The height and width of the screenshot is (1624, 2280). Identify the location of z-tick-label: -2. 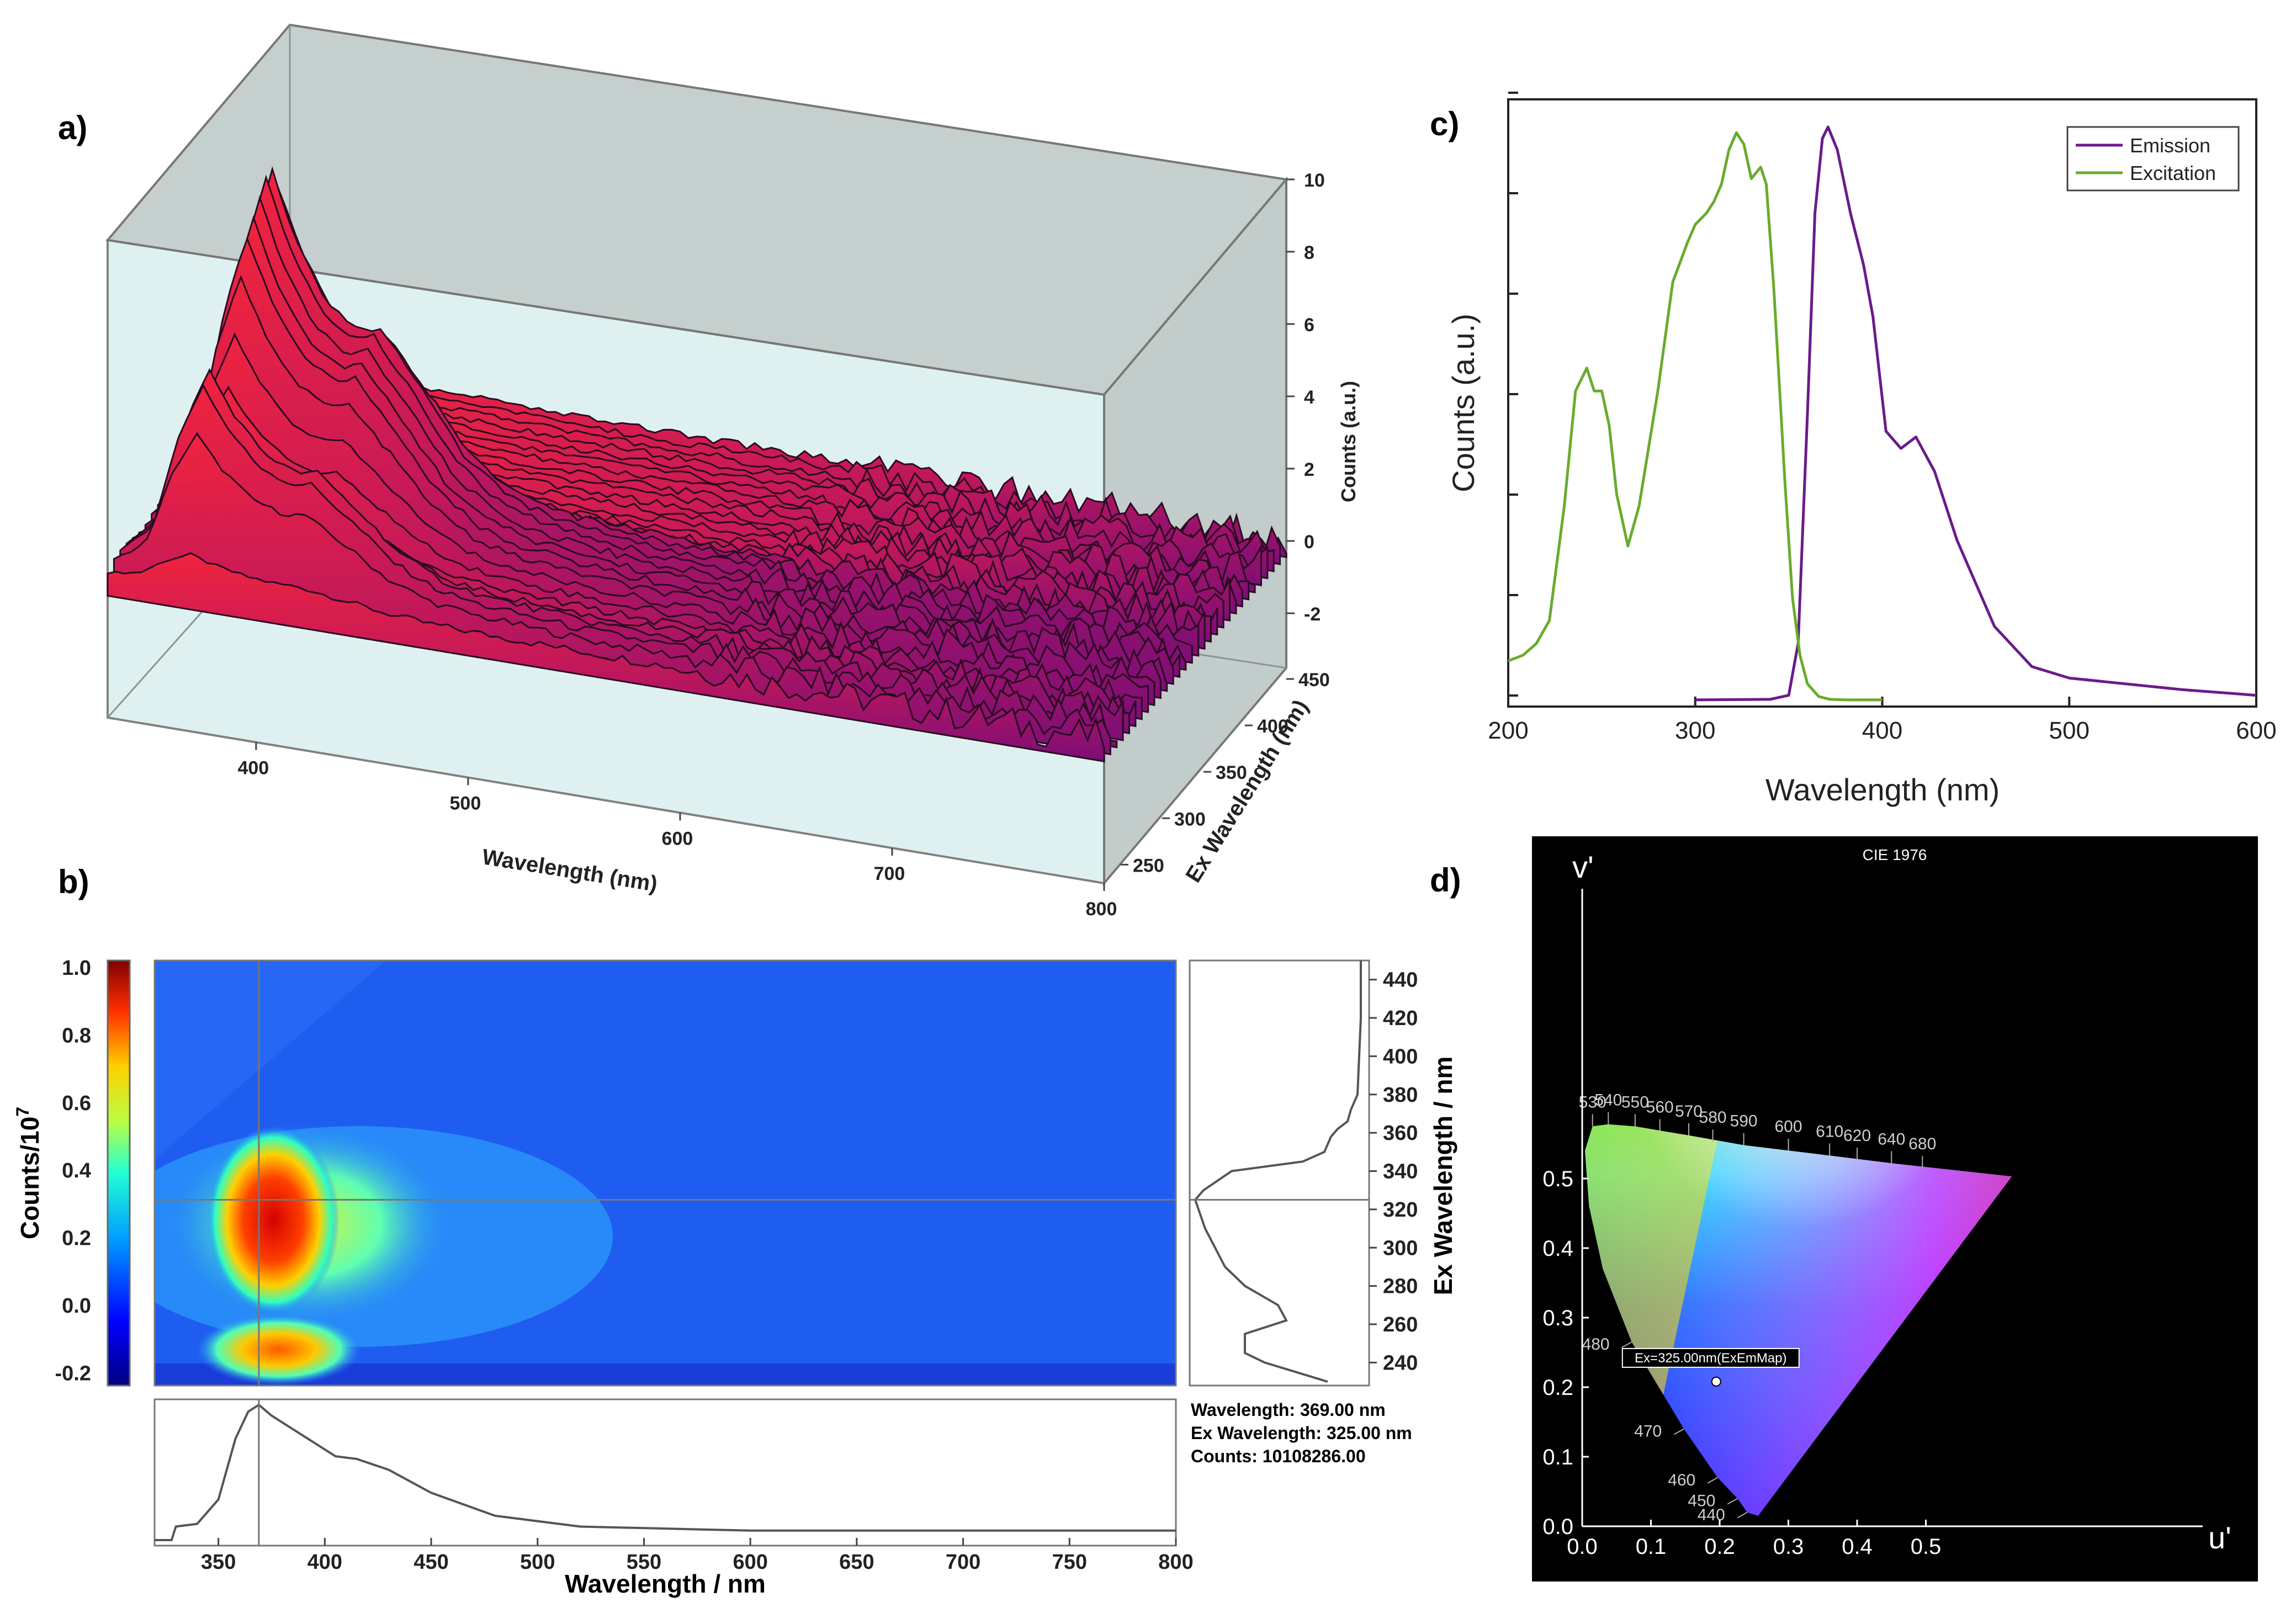
(1312, 614).